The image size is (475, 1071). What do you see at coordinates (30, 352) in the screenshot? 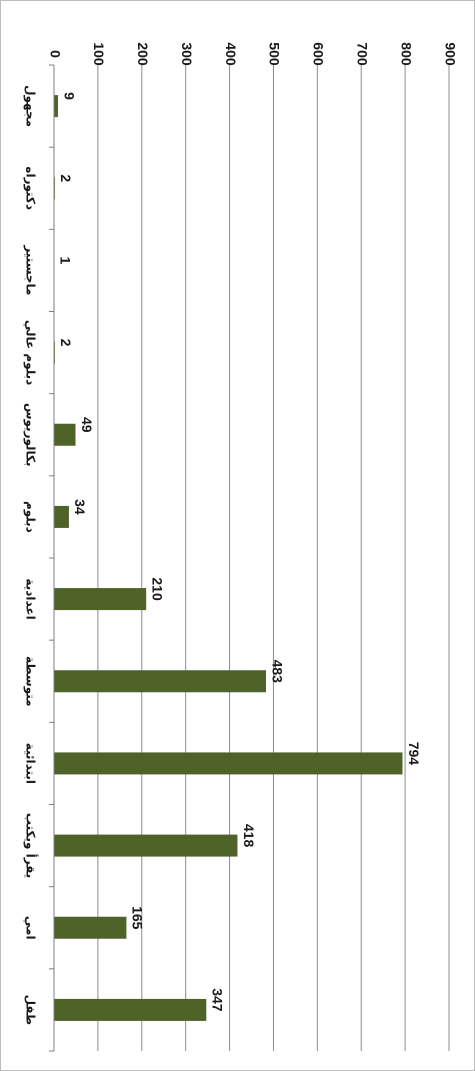
I see `category-label: دبلوم عالي` at bounding box center [30, 352].